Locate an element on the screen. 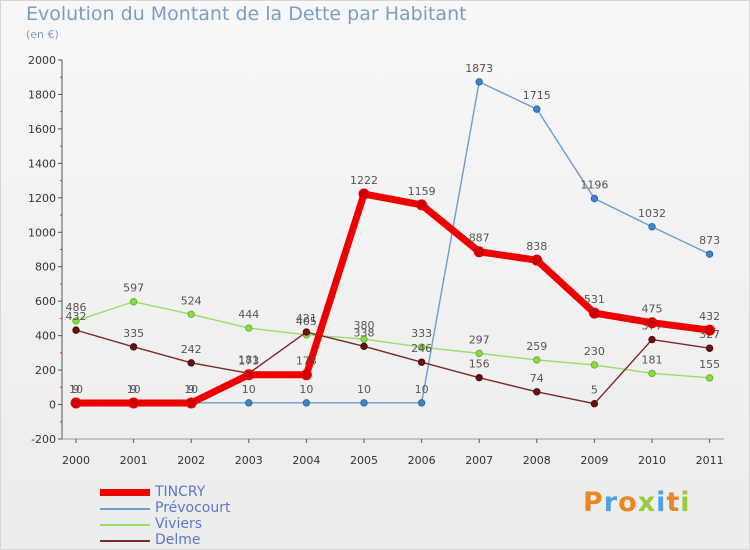 This screenshot has height=550, width=750. data-label-tincry: 432 is located at coordinates (709, 316).